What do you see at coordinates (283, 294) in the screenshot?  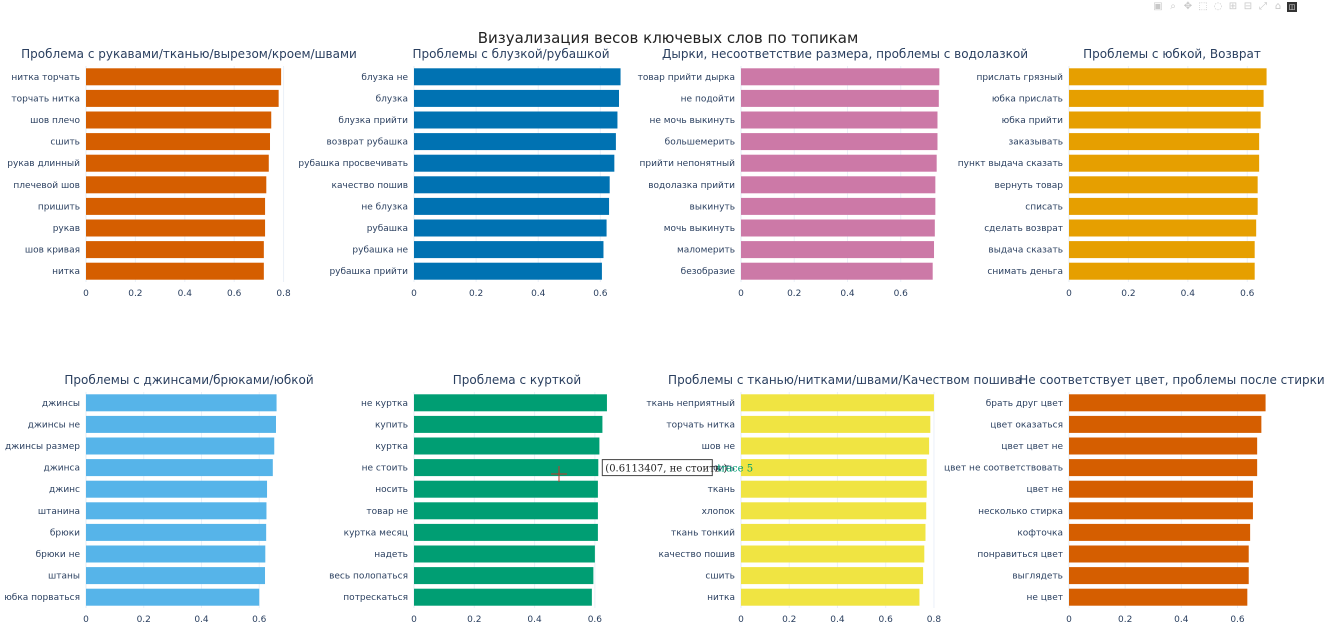 I see `x-tick-label: 0.8` at bounding box center [283, 294].